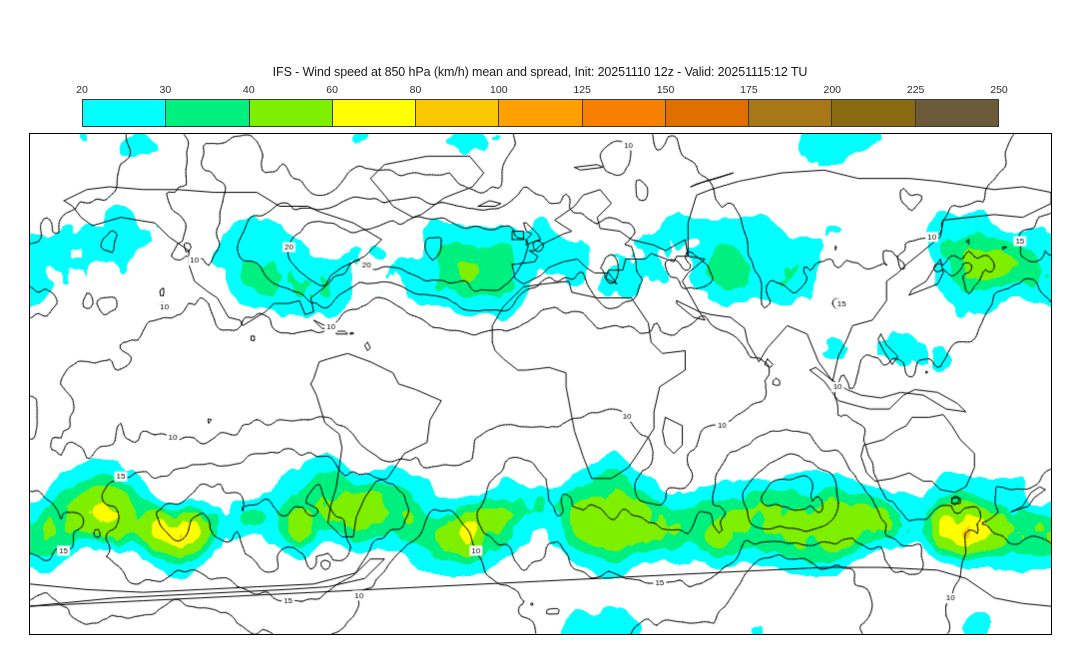  I want to click on colorbar, so click(540, 113).